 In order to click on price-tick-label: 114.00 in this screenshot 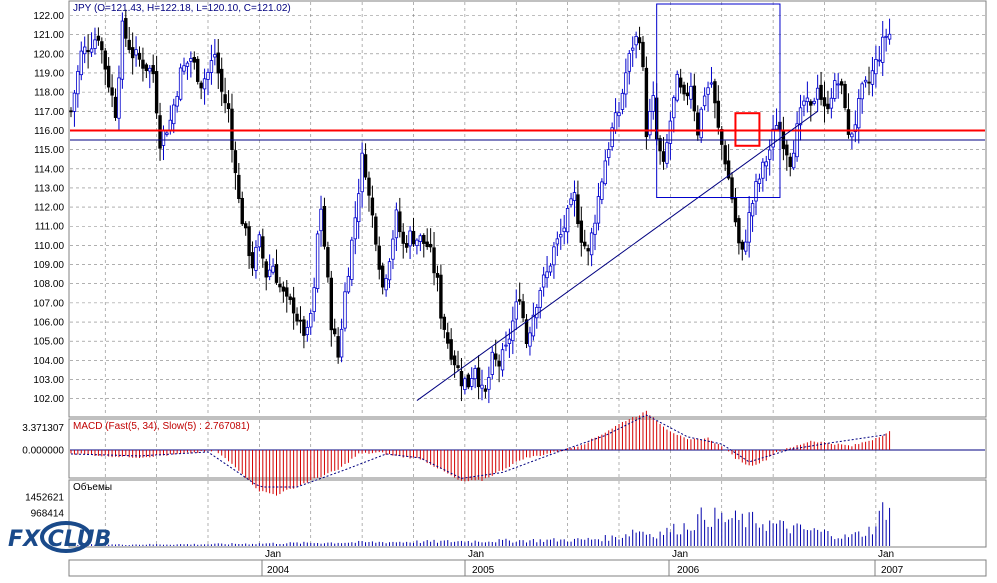, I will do `click(49, 169)`.